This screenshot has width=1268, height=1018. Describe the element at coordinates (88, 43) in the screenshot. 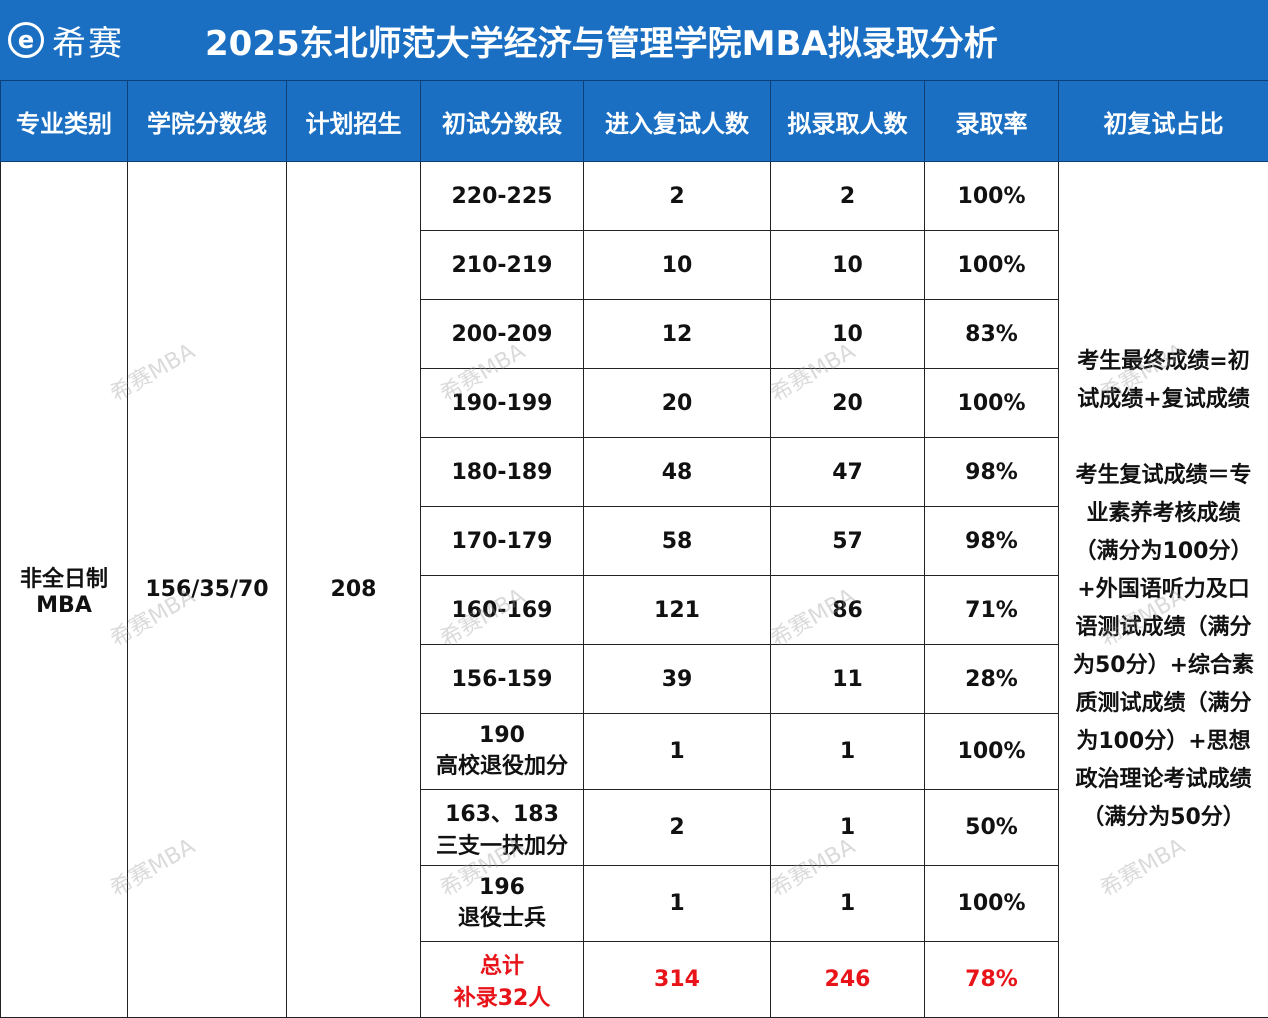

I see `logo-text: 希赛` at that location.